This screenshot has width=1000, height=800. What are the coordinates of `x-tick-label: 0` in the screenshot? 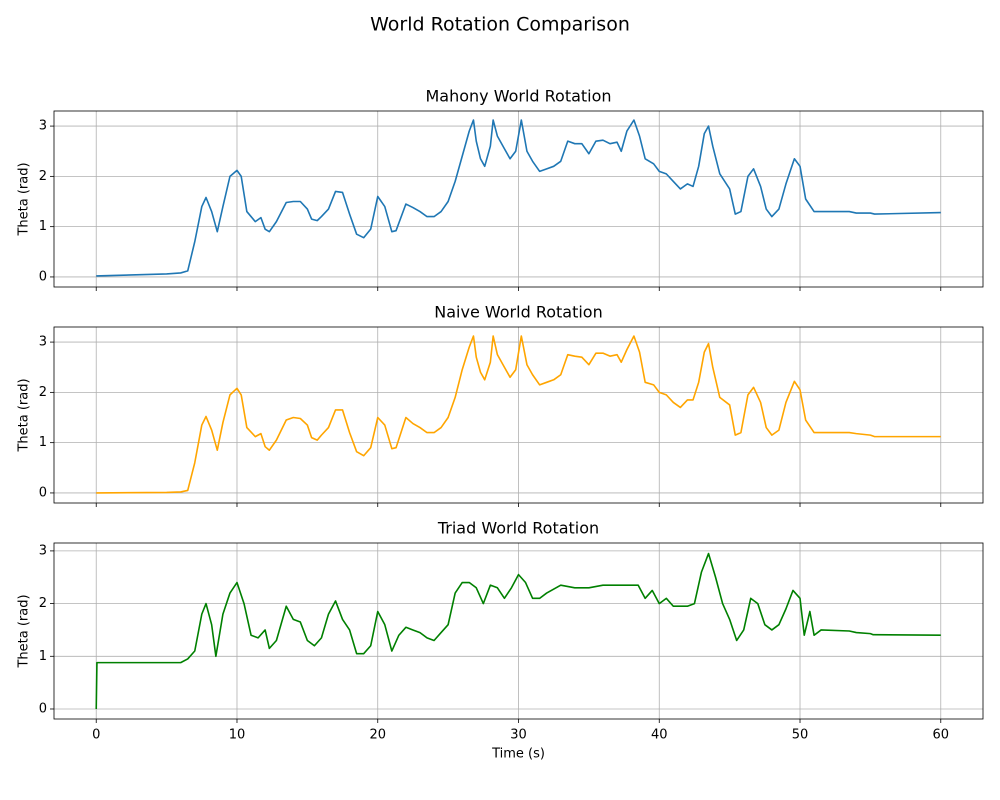 It's located at (96, 735).